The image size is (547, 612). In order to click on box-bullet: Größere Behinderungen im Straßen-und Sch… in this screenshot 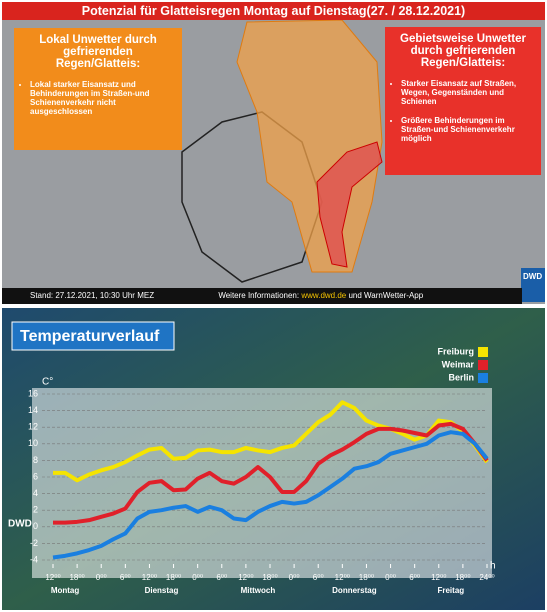, I will do `click(468, 129)`.